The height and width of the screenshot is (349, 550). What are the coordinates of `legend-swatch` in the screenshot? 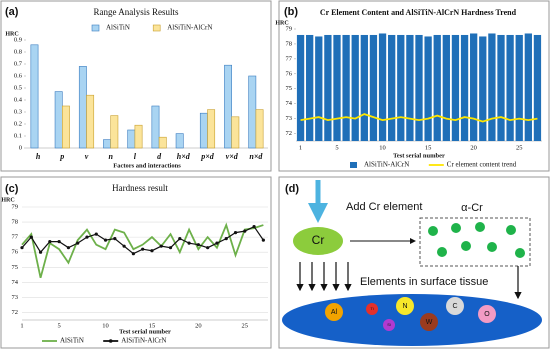 It's located at (156, 28).